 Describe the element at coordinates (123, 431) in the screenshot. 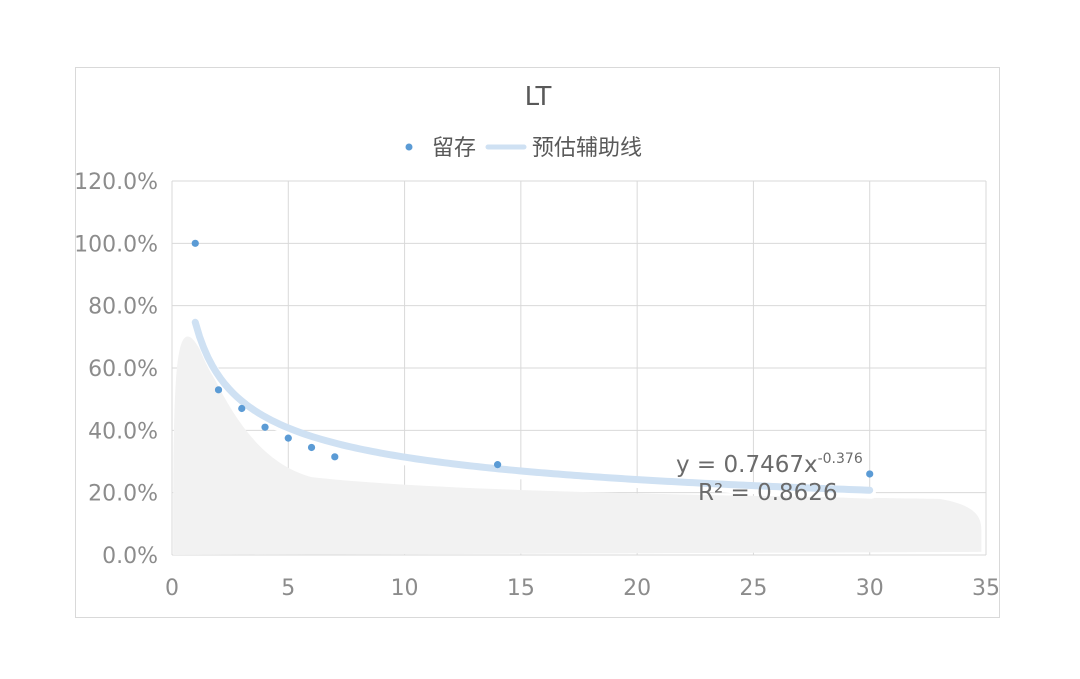

I see `y-tick-label: 40.0%` at that location.